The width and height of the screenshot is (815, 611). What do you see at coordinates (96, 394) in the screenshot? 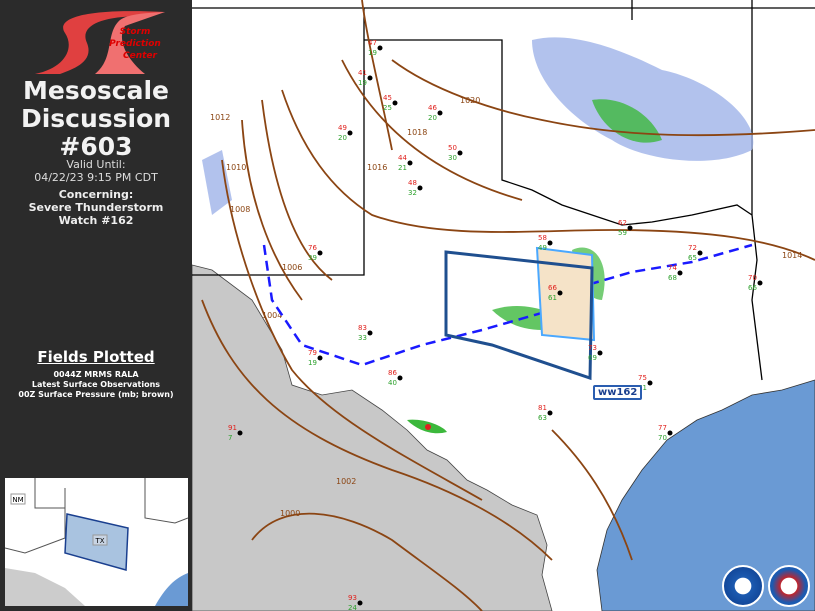
I see `field-item: 00Z Surface Pressure (mb; brown)` at bounding box center [96, 394].